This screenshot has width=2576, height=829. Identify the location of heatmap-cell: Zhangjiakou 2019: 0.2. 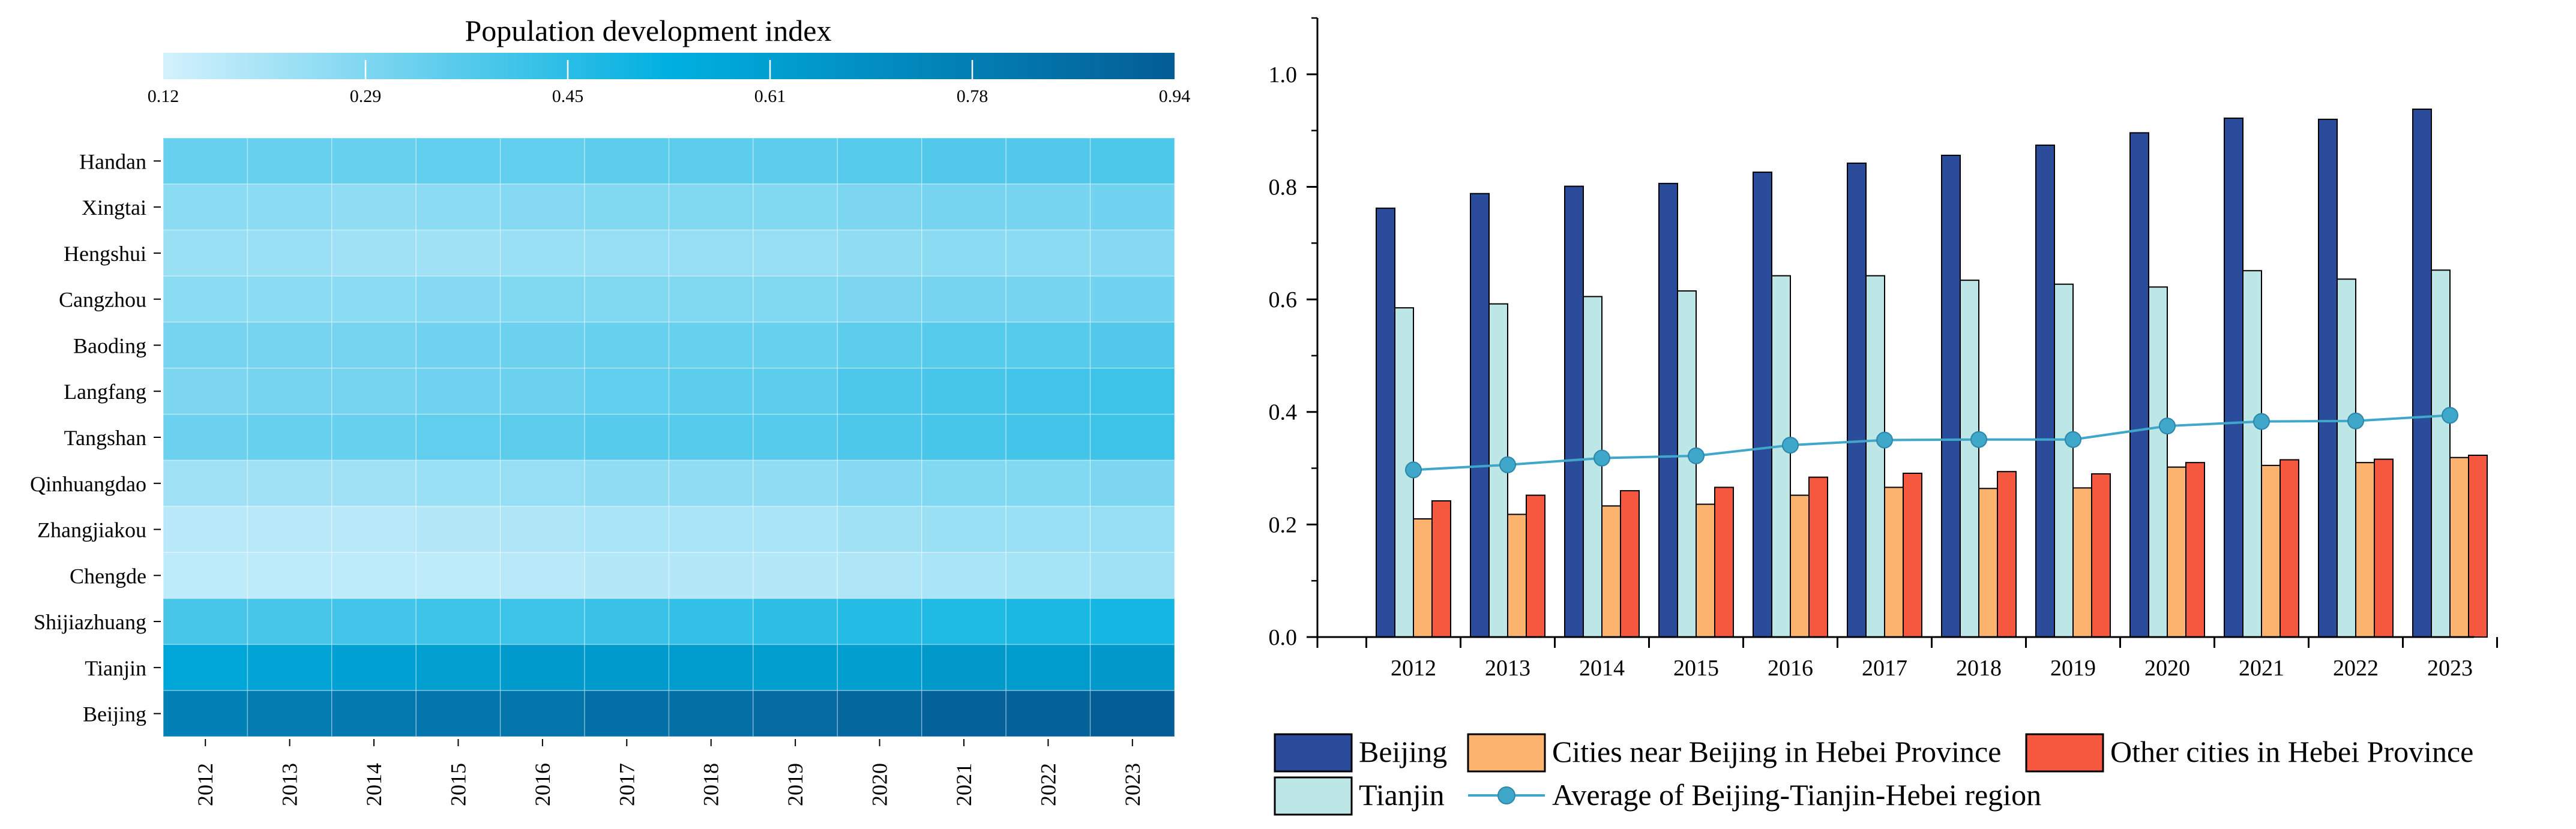
(795, 529).